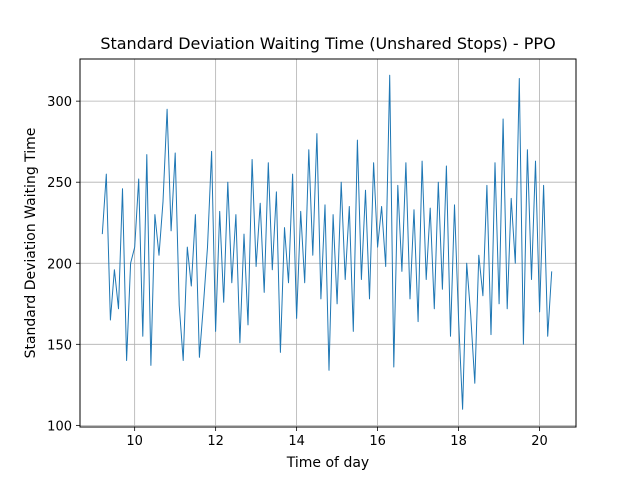  What do you see at coordinates (59, 183) in the screenshot?
I see `y-tick-label: 250` at bounding box center [59, 183].